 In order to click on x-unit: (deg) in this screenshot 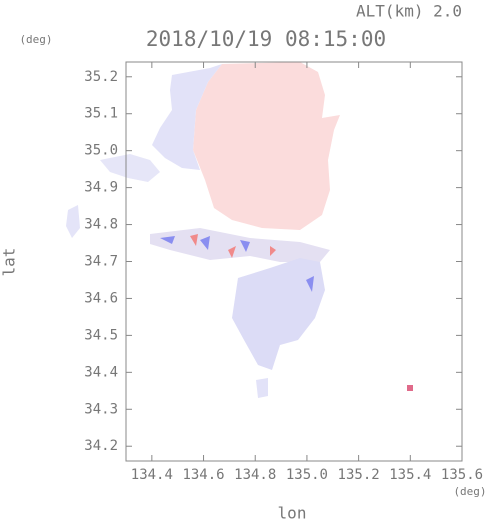, I will do `click(469, 491)`.